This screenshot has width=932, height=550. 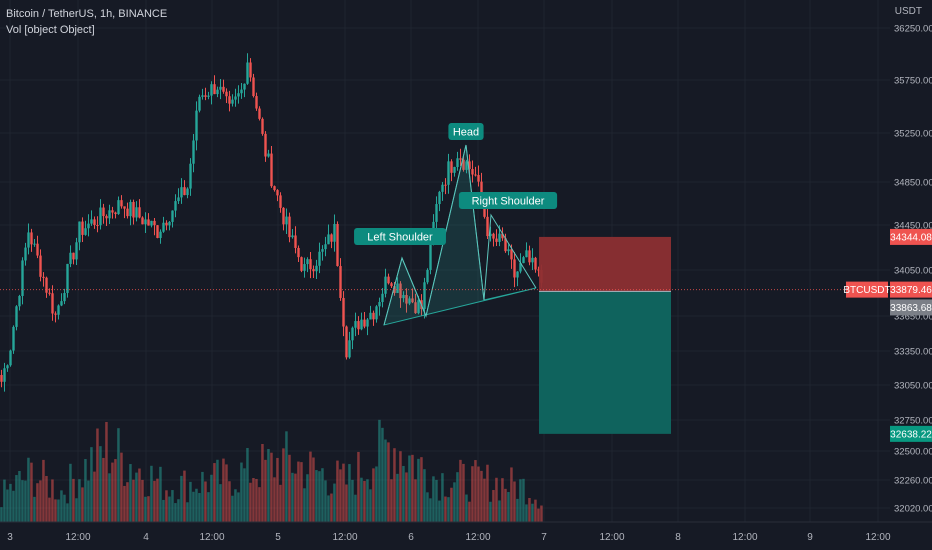 I want to click on price-tick-label: 36250.00, so click(x=913, y=29).